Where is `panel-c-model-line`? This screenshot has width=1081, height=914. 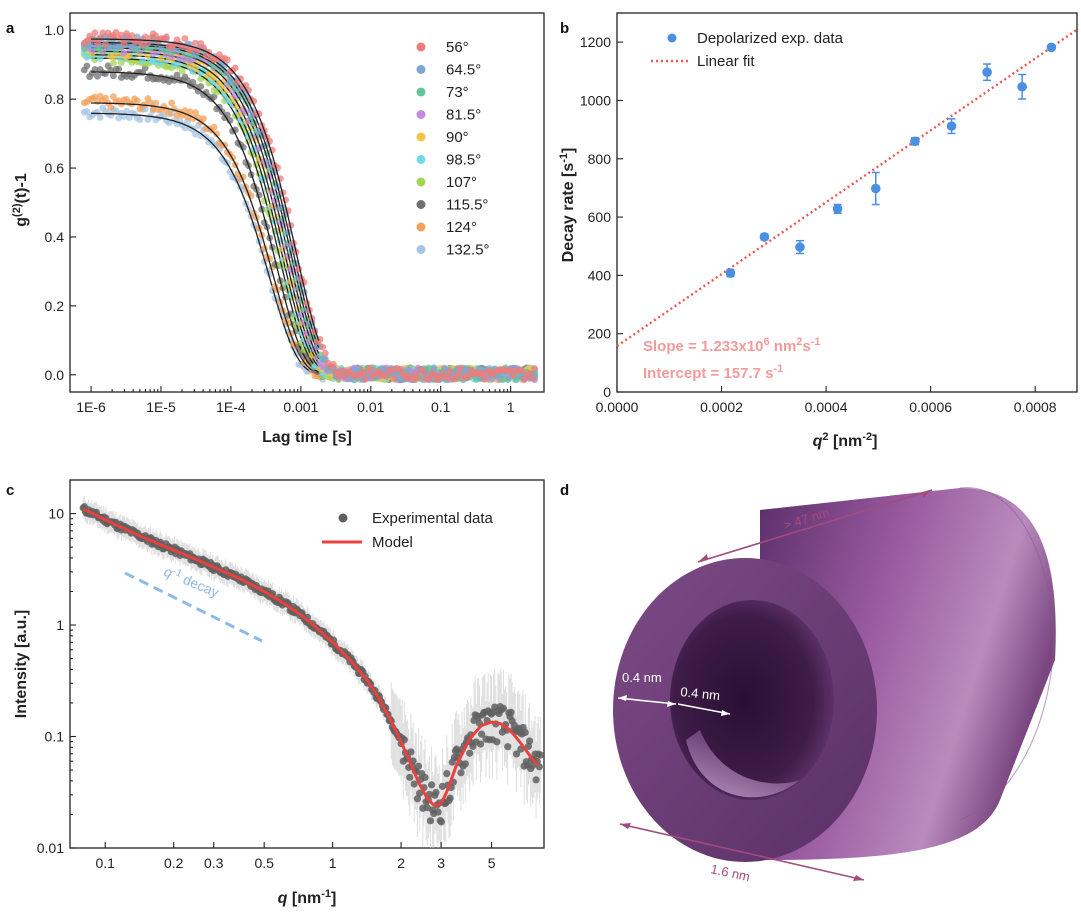
panel-c-model-line is located at coordinates (311, 657).